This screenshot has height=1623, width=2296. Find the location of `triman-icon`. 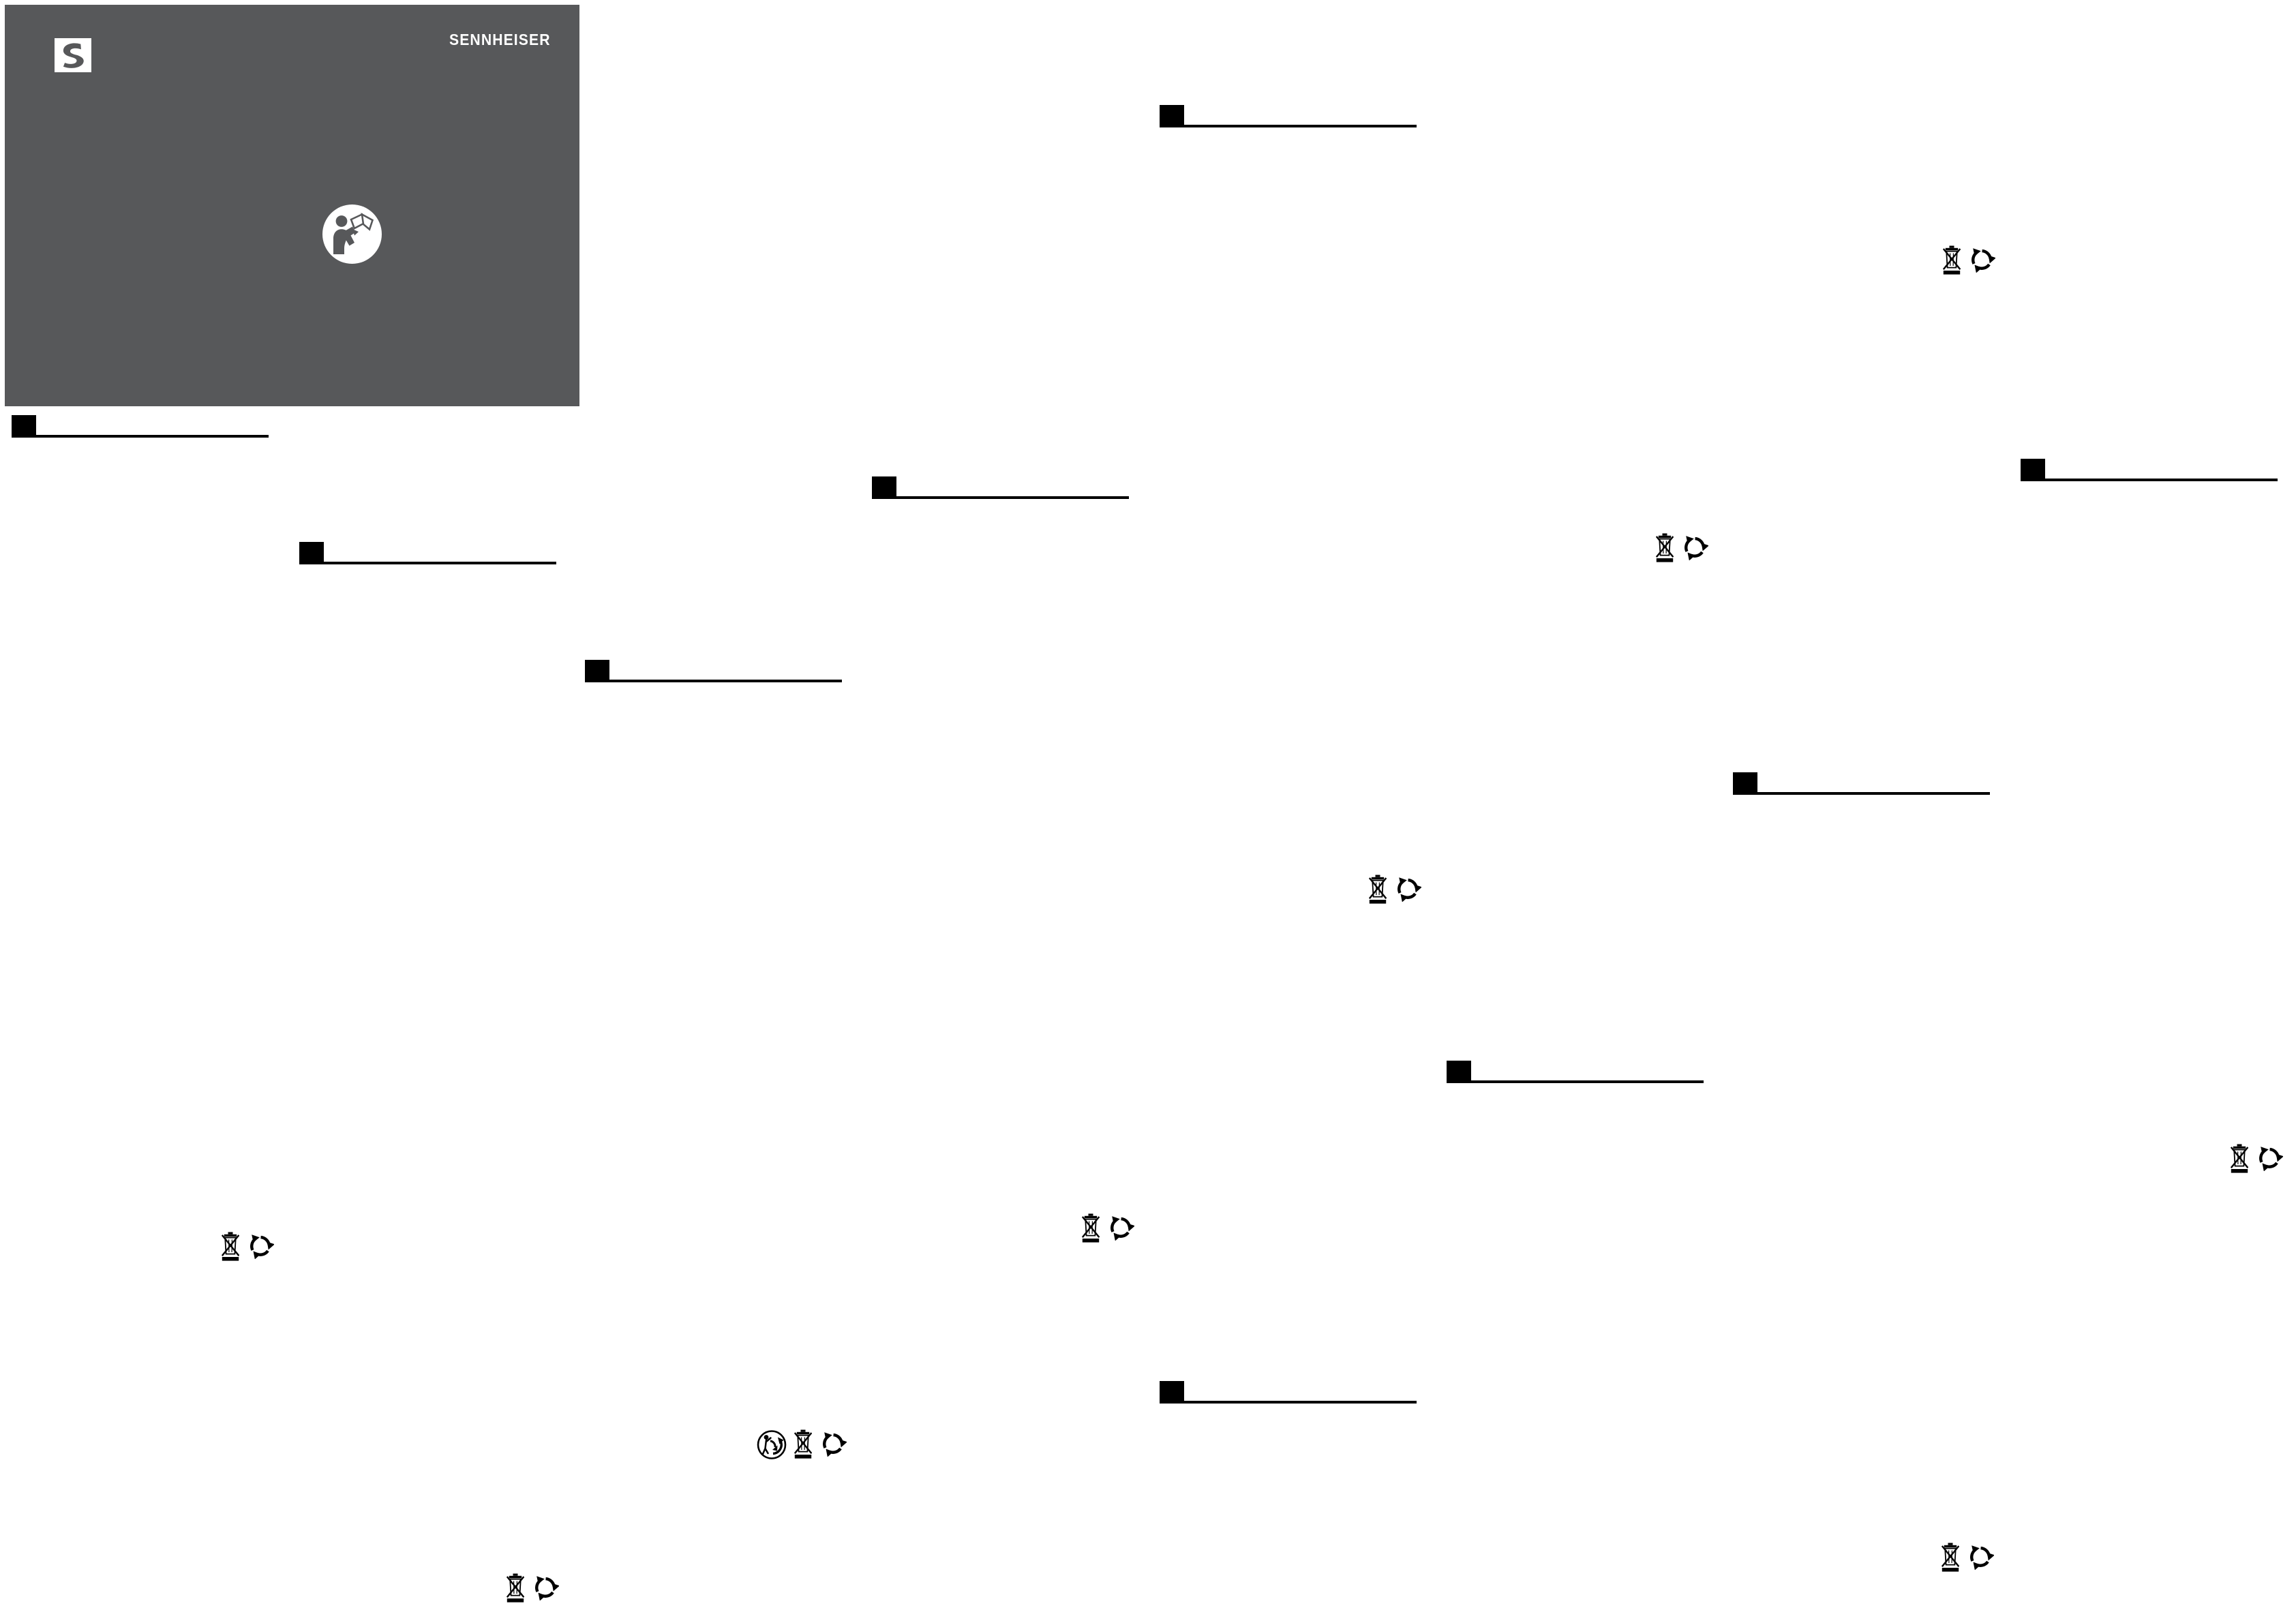

triman-icon is located at coordinates (772, 1444).